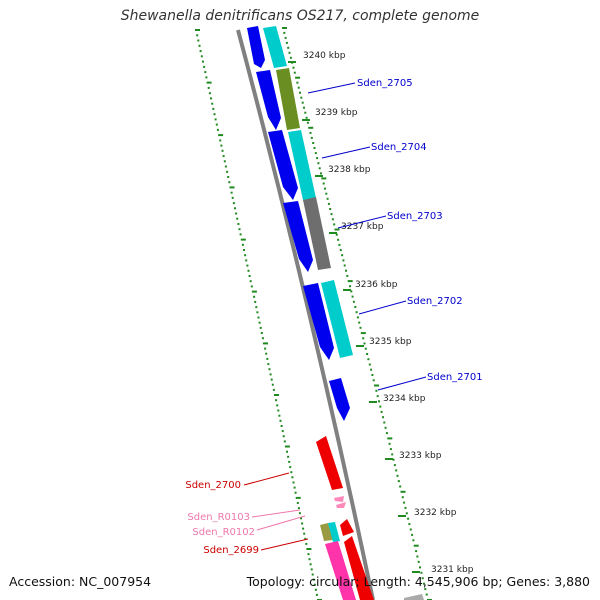 Image resolution: width=600 pixels, height=600 pixels. Describe the element at coordinates (362, 227) in the screenshot. I see `tick-label: 3237 kbp` at that location.